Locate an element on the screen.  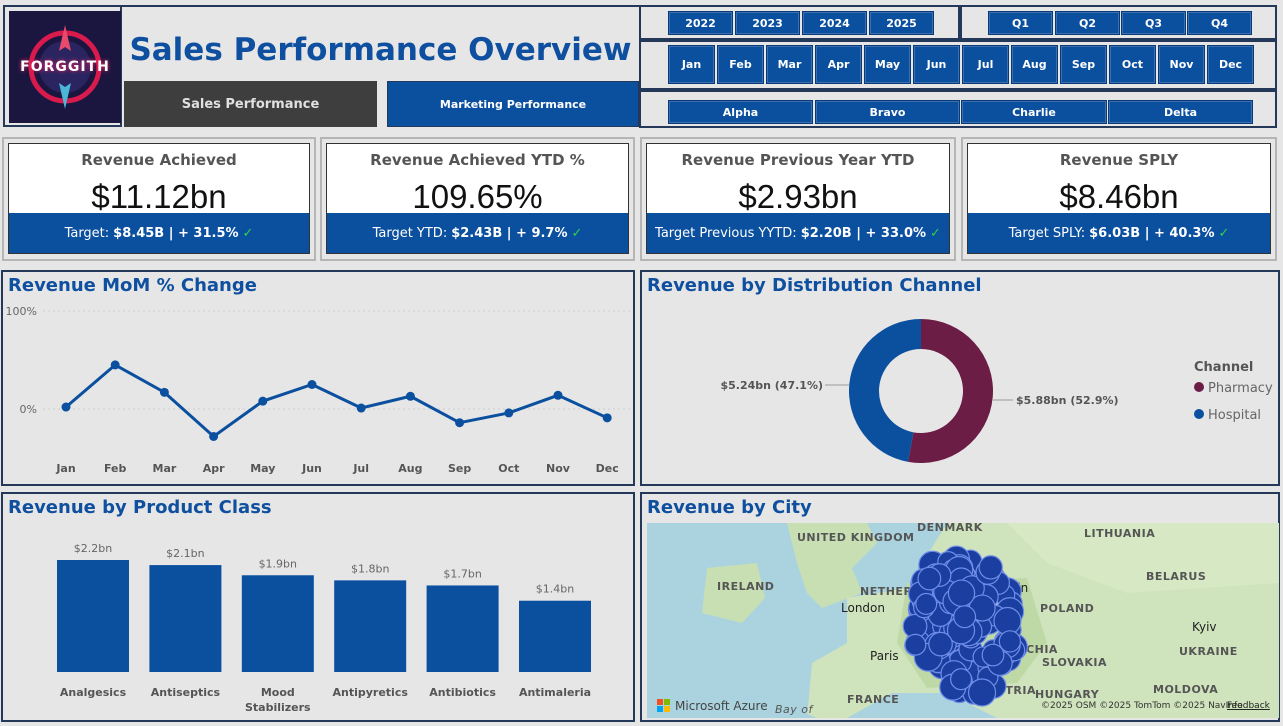
kpi-value: $11.12bn is located at coordinates (159, 196).